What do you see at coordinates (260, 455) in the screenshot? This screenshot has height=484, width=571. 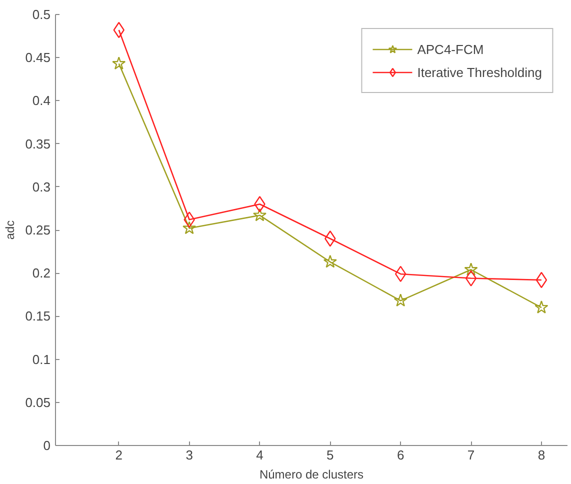 I see `x-tick-label: 4` at bounding box center [260, 455].